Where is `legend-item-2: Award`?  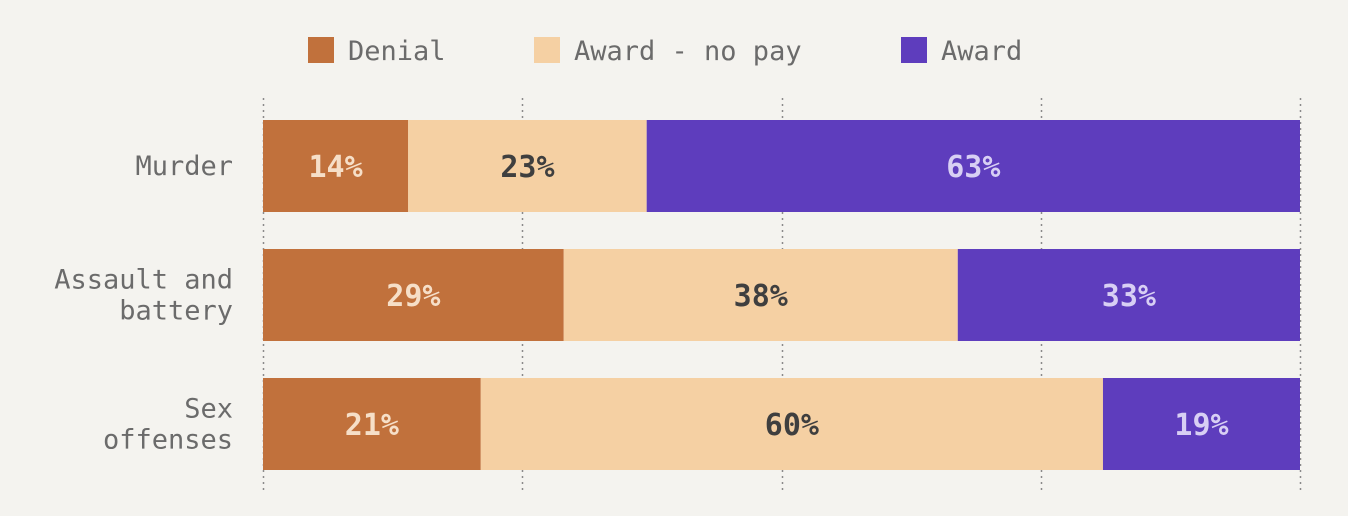
legend-item-2: Award is located at coordinates (961, 51).